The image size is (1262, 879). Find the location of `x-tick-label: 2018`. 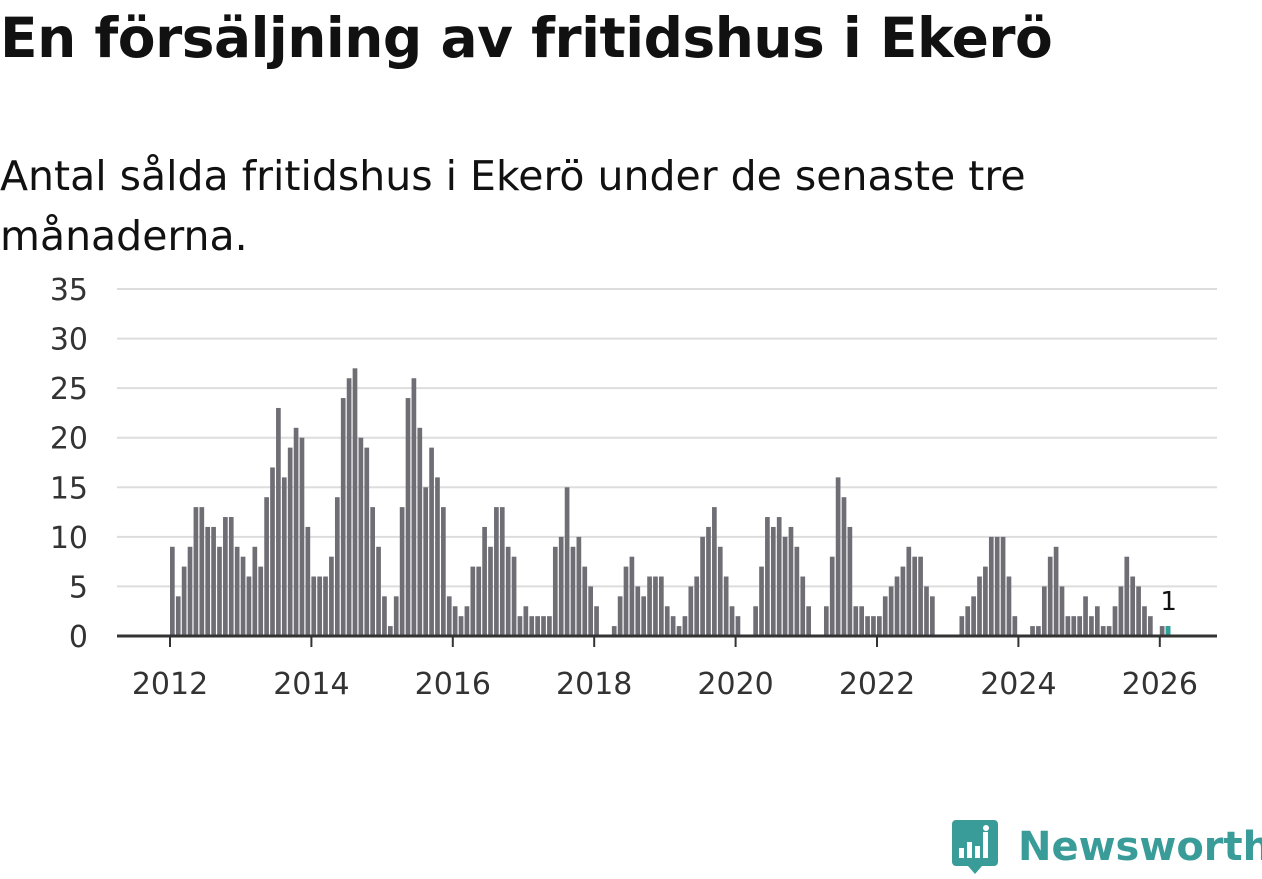

x-tick-label: 2018 is located at coordinates (594, 684).